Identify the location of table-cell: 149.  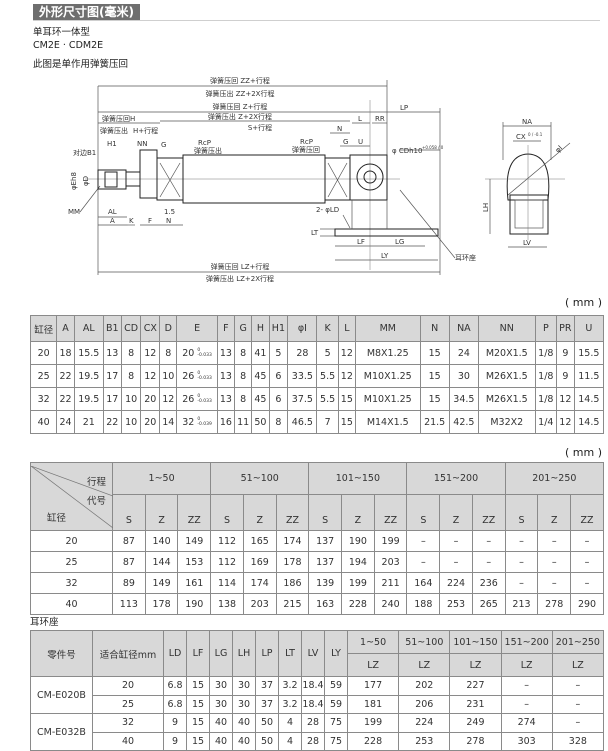
(194, 541).